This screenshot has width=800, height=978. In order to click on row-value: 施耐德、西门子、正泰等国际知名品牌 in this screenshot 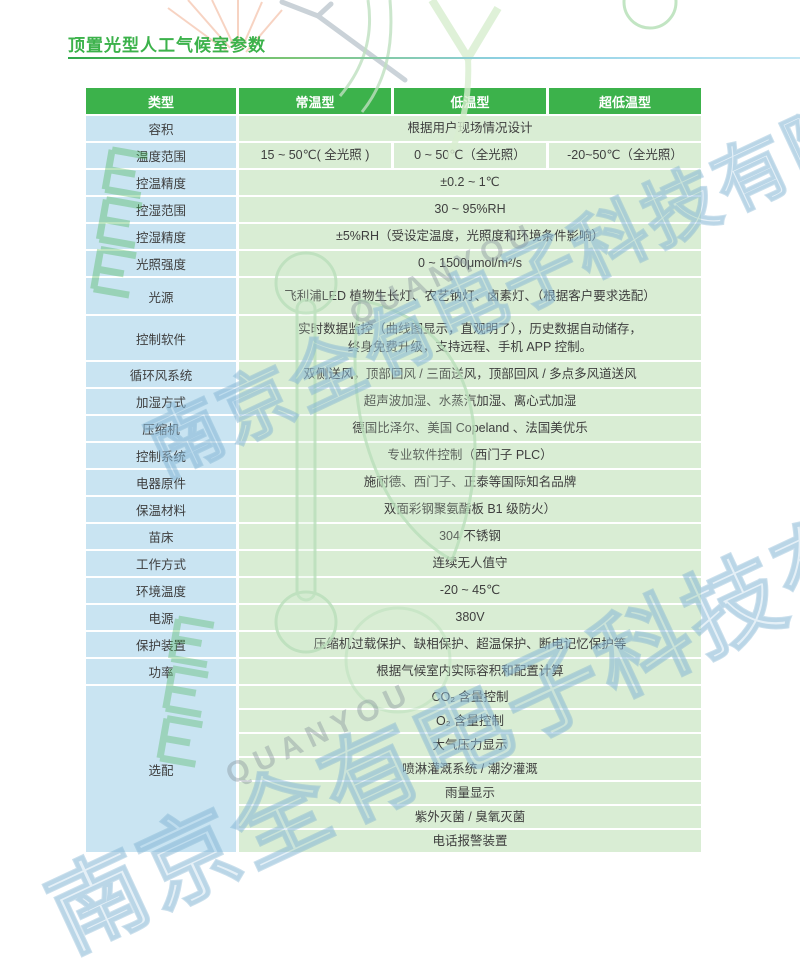, I will do `click(470, 482)`.